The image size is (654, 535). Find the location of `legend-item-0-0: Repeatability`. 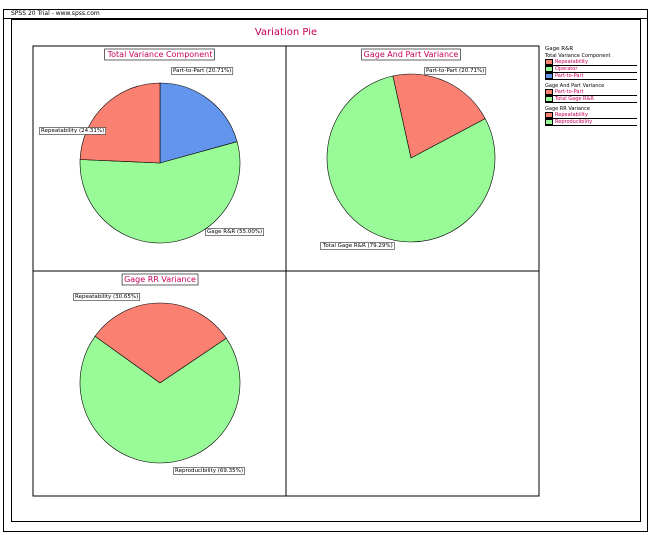

legend-item-0-0: Repeatability is located at coordinates (591, 62).